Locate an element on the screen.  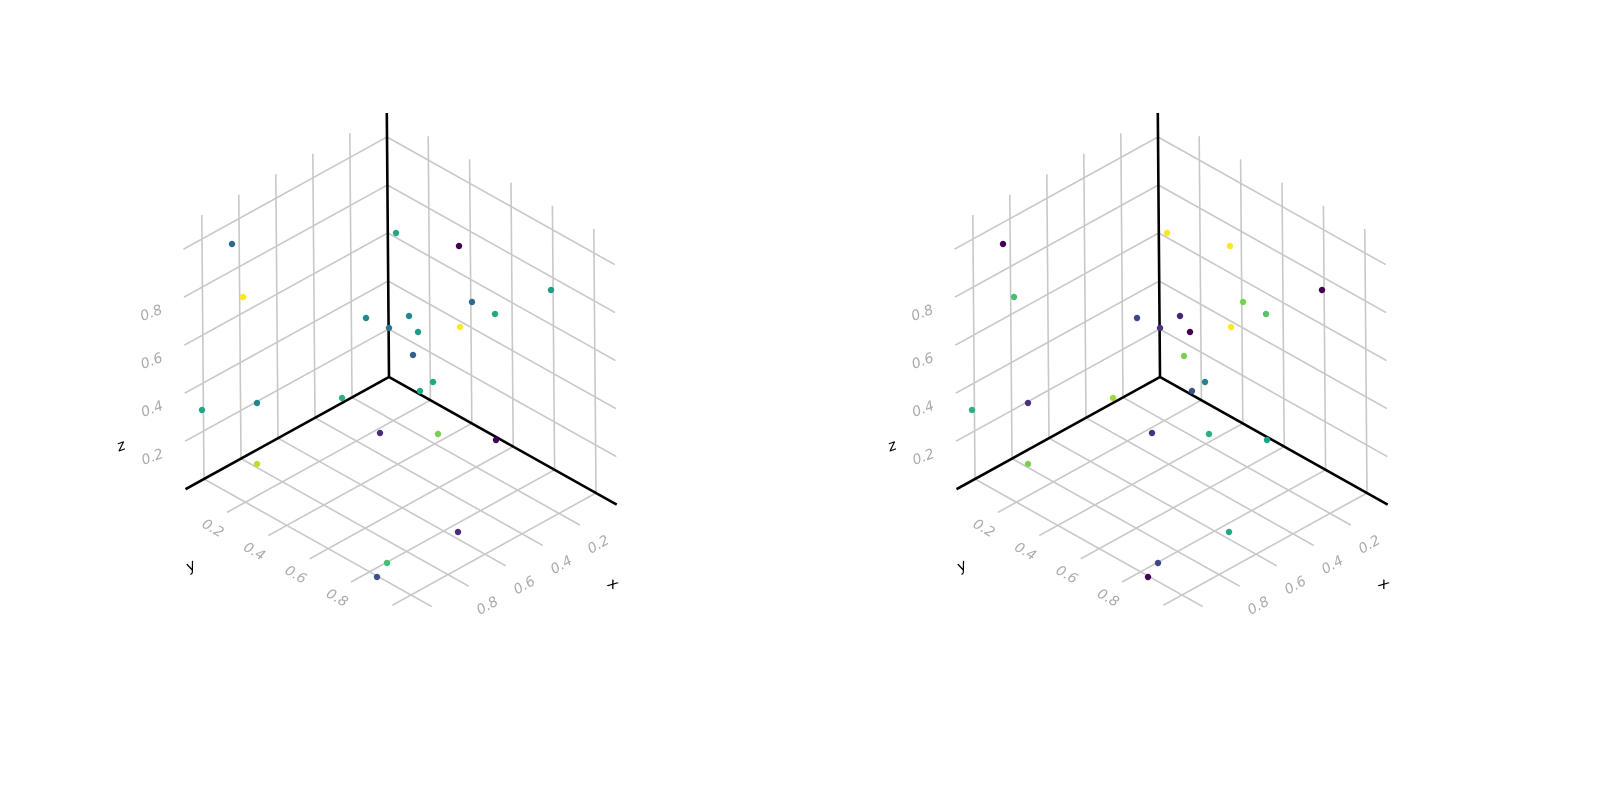
x-tick-label: 0.4 is located at coordinates (253, 551).